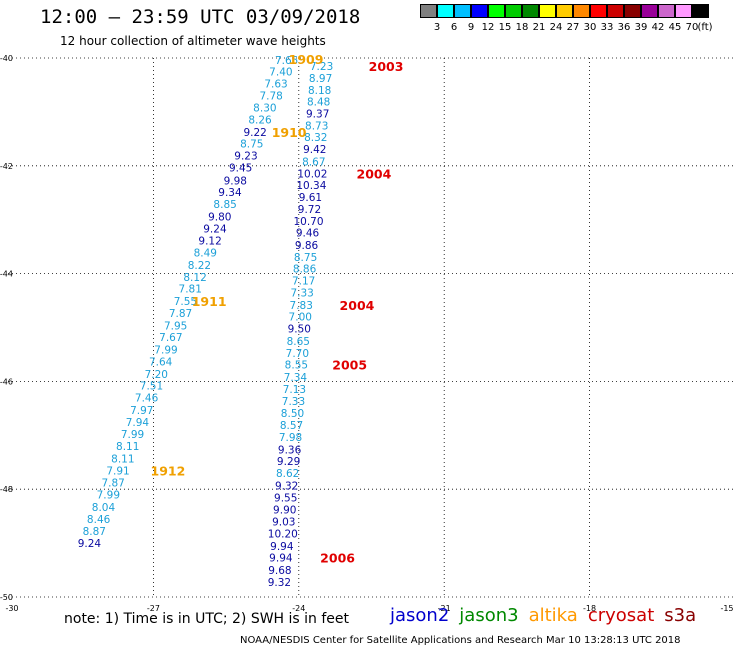 The width and height of the screenshot is (740, 650). I want to click on wave-height-point-altika: 8.85, so click(224, 205).